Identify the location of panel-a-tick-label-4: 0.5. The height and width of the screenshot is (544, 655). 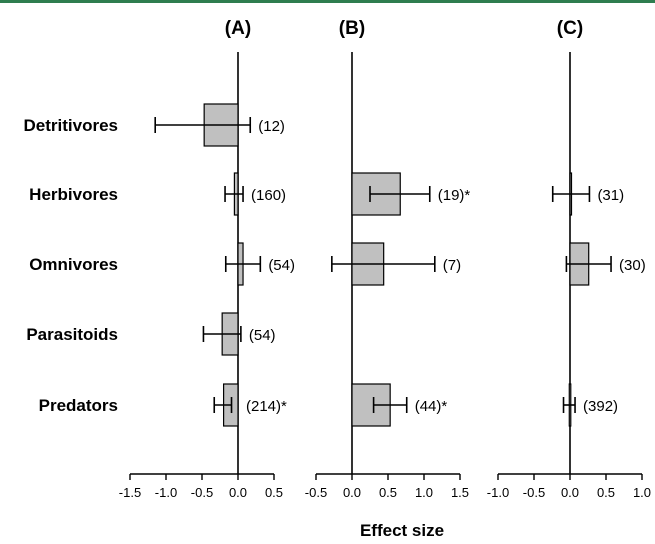
(274, 492).